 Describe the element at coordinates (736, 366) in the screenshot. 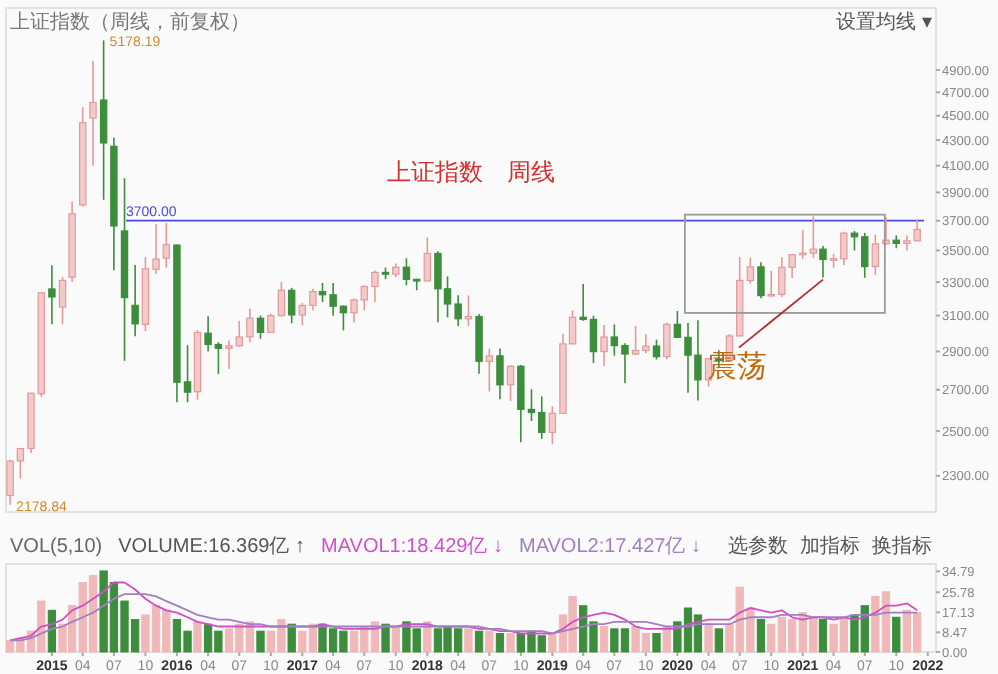

I see `annotation: 震荡` at that location.